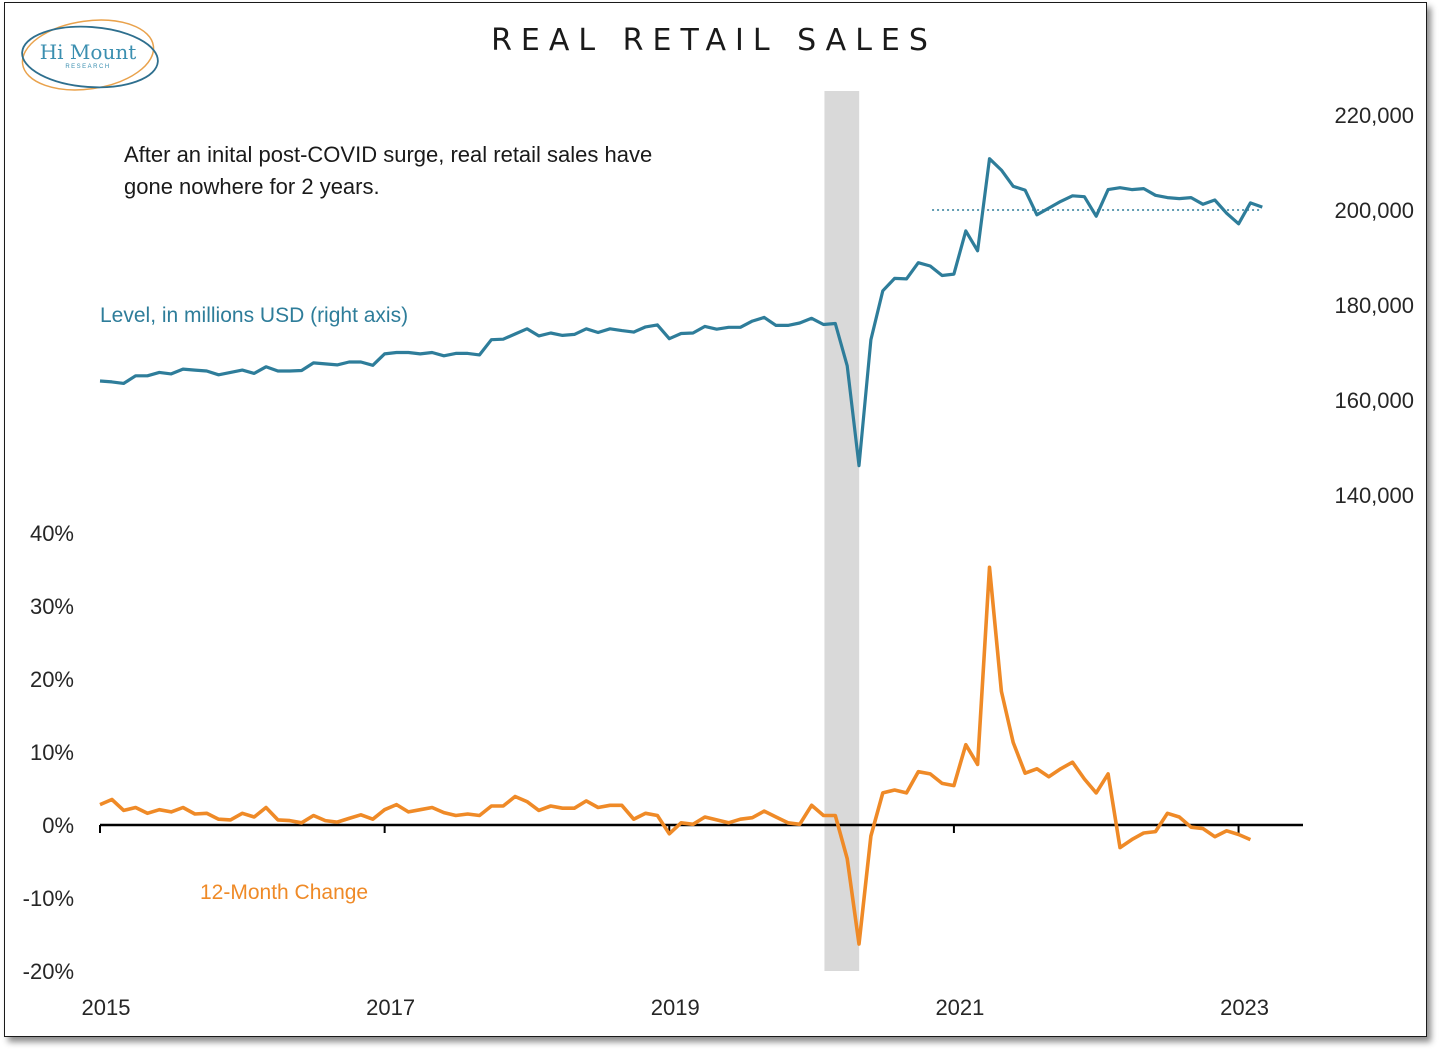  I want to click on left-axis-tick-label: 10%, so click(52, 752).